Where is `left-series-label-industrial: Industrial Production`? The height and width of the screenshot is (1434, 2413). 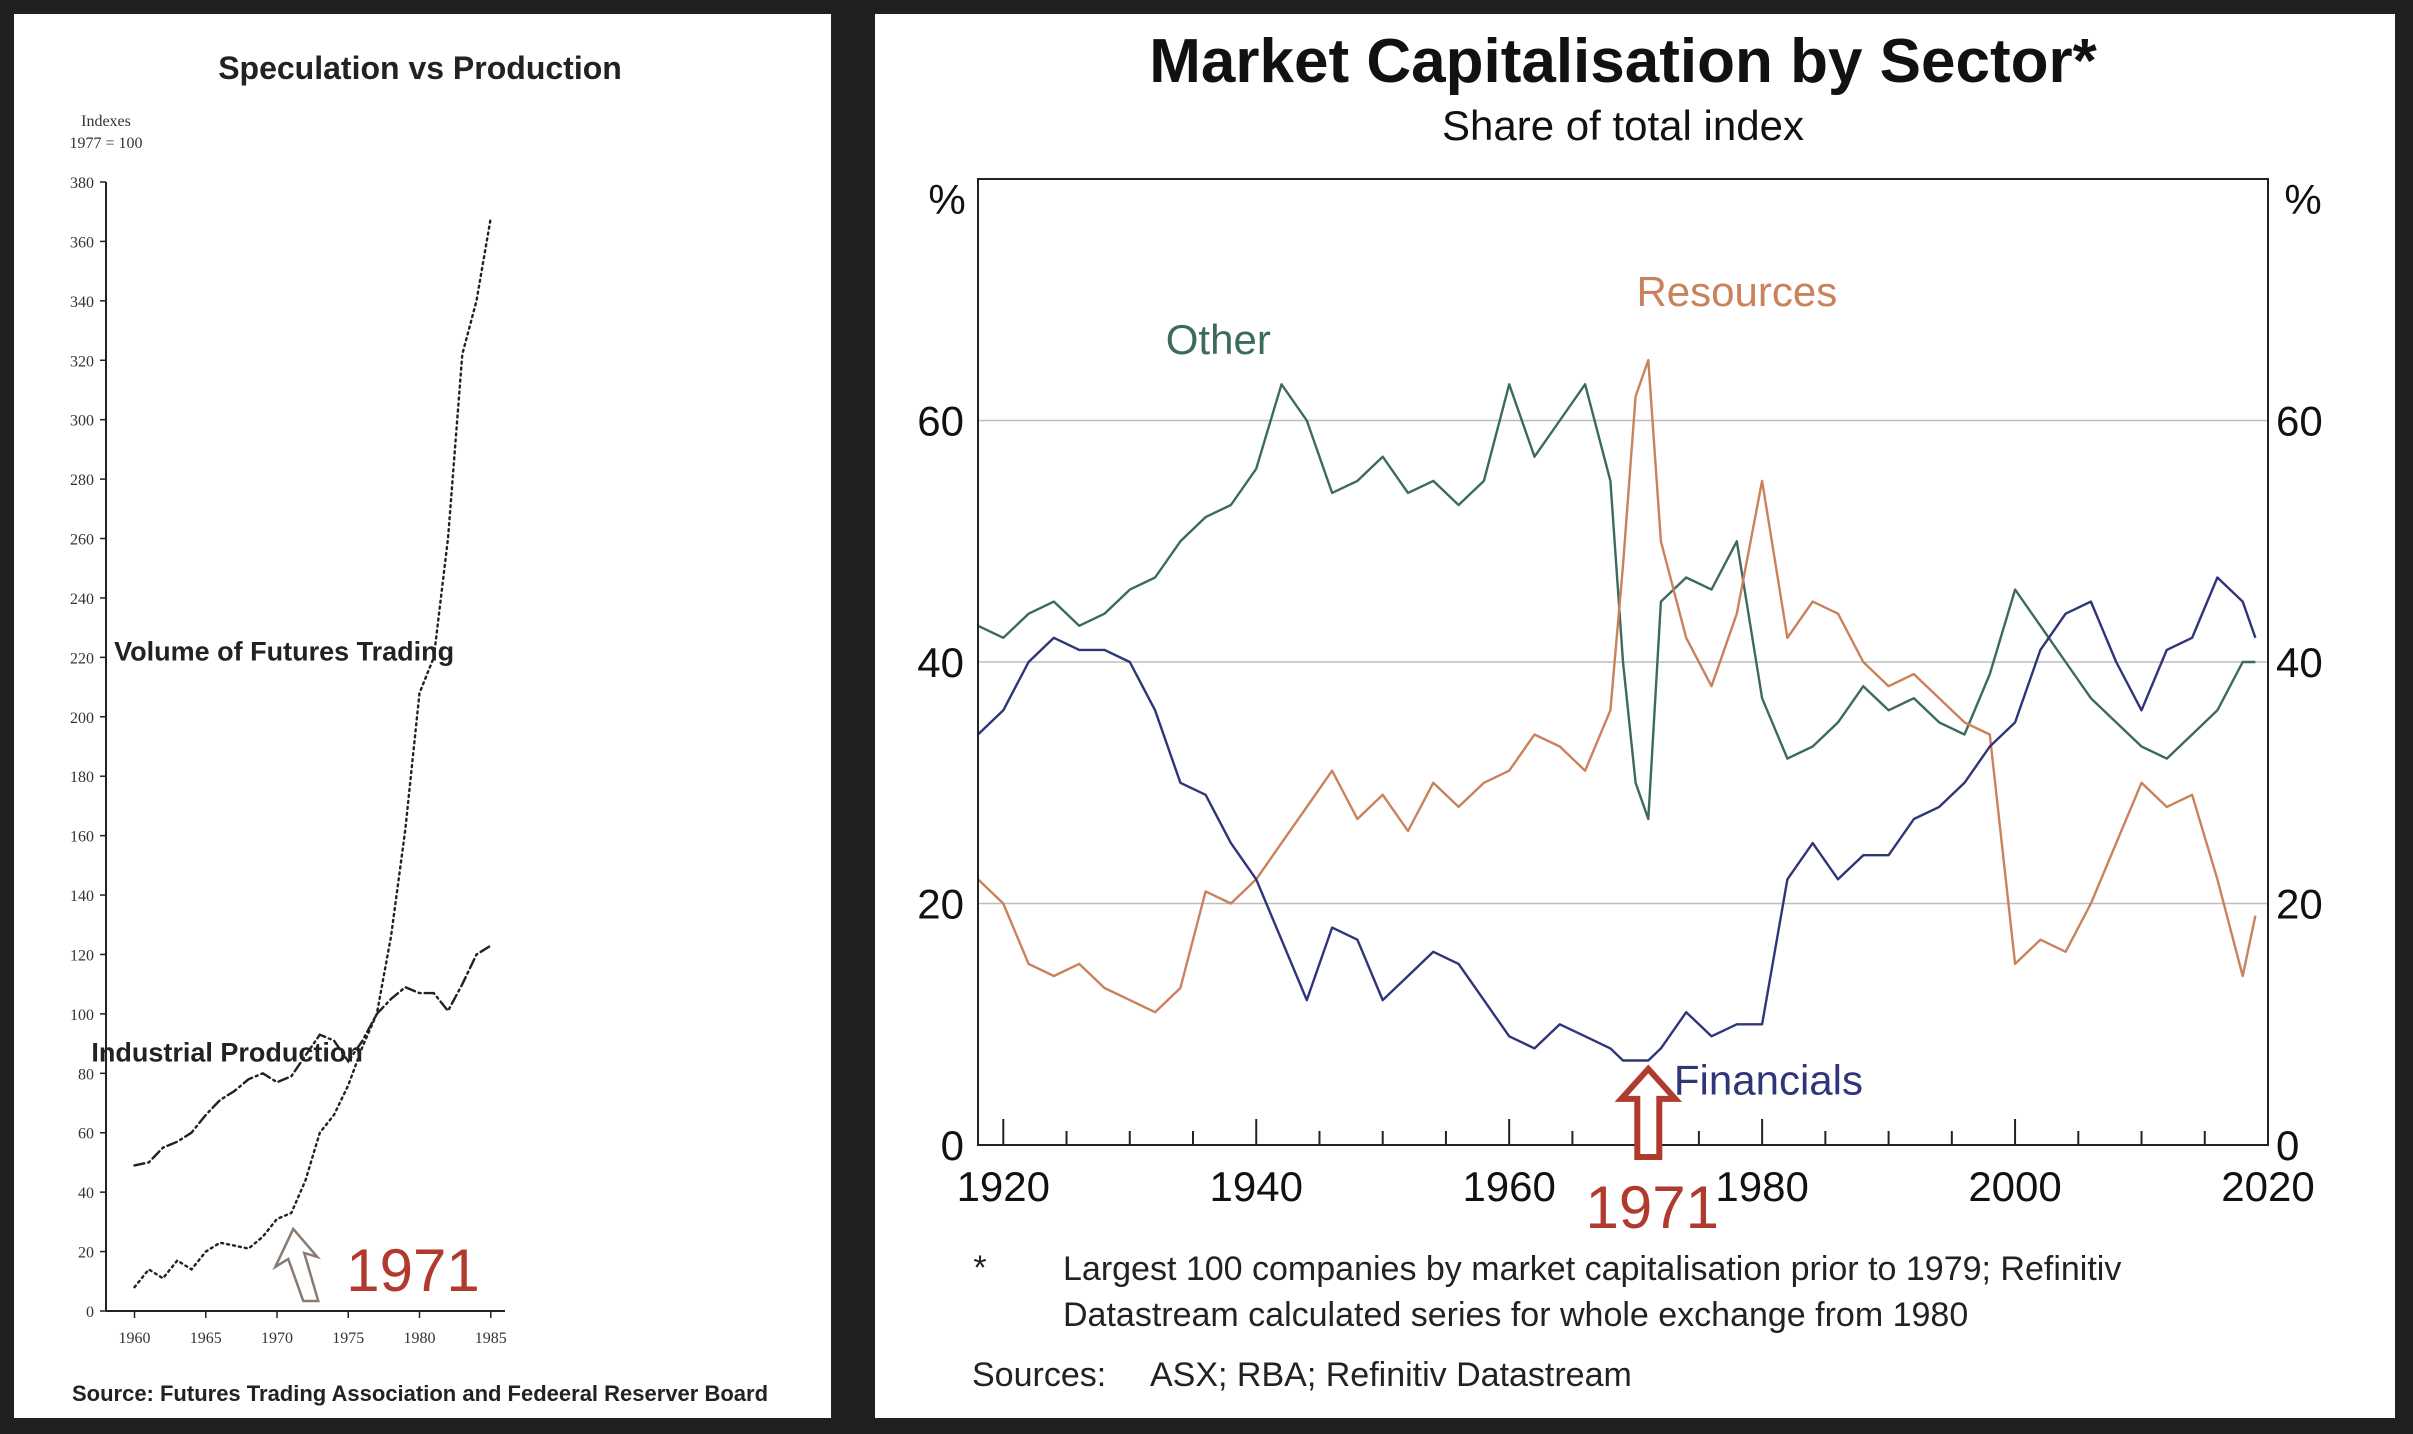 left-series-label-industrial: Industrial Production is located at coordinates (227, 1052).